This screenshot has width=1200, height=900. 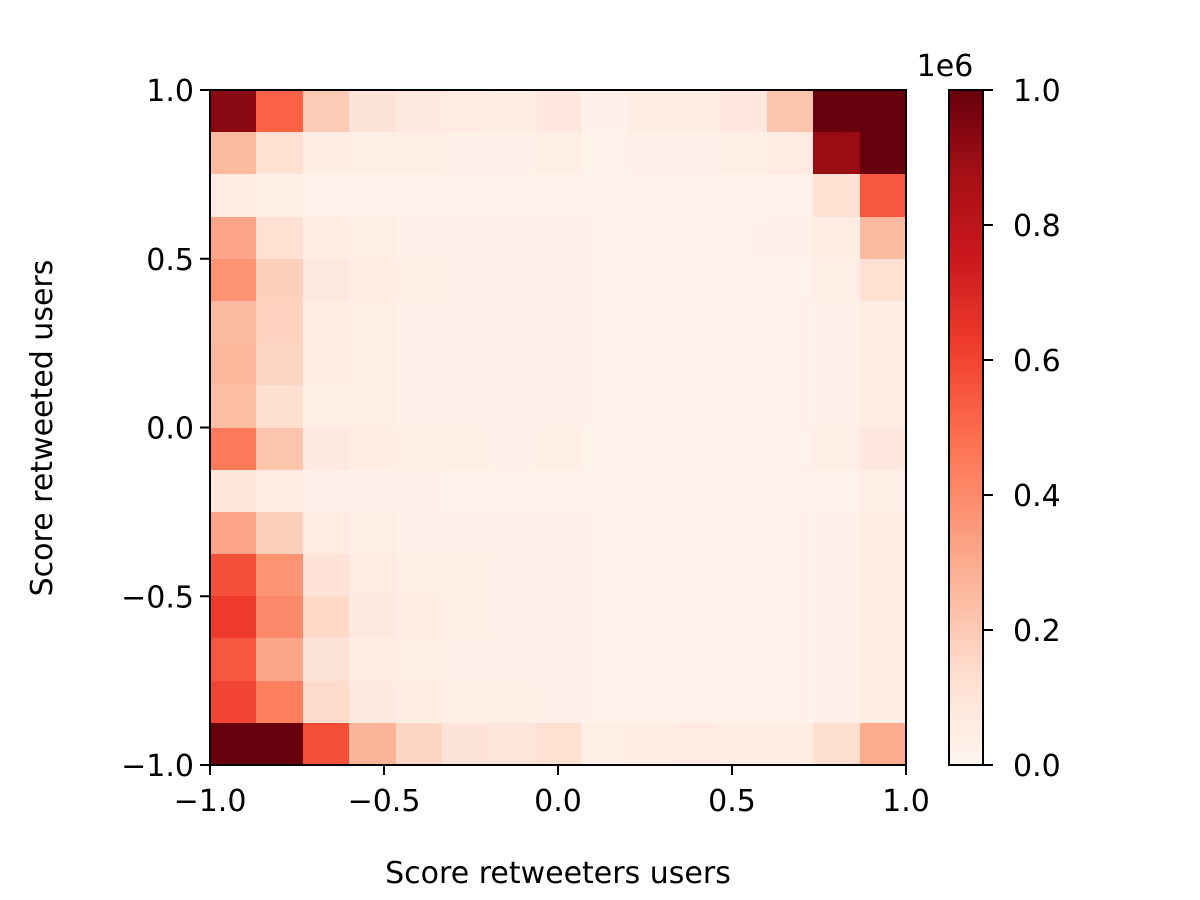 What do you see at coordinates (966, 427) in the screenshot?
I see `colorbar` at bounding box center [966, 427].